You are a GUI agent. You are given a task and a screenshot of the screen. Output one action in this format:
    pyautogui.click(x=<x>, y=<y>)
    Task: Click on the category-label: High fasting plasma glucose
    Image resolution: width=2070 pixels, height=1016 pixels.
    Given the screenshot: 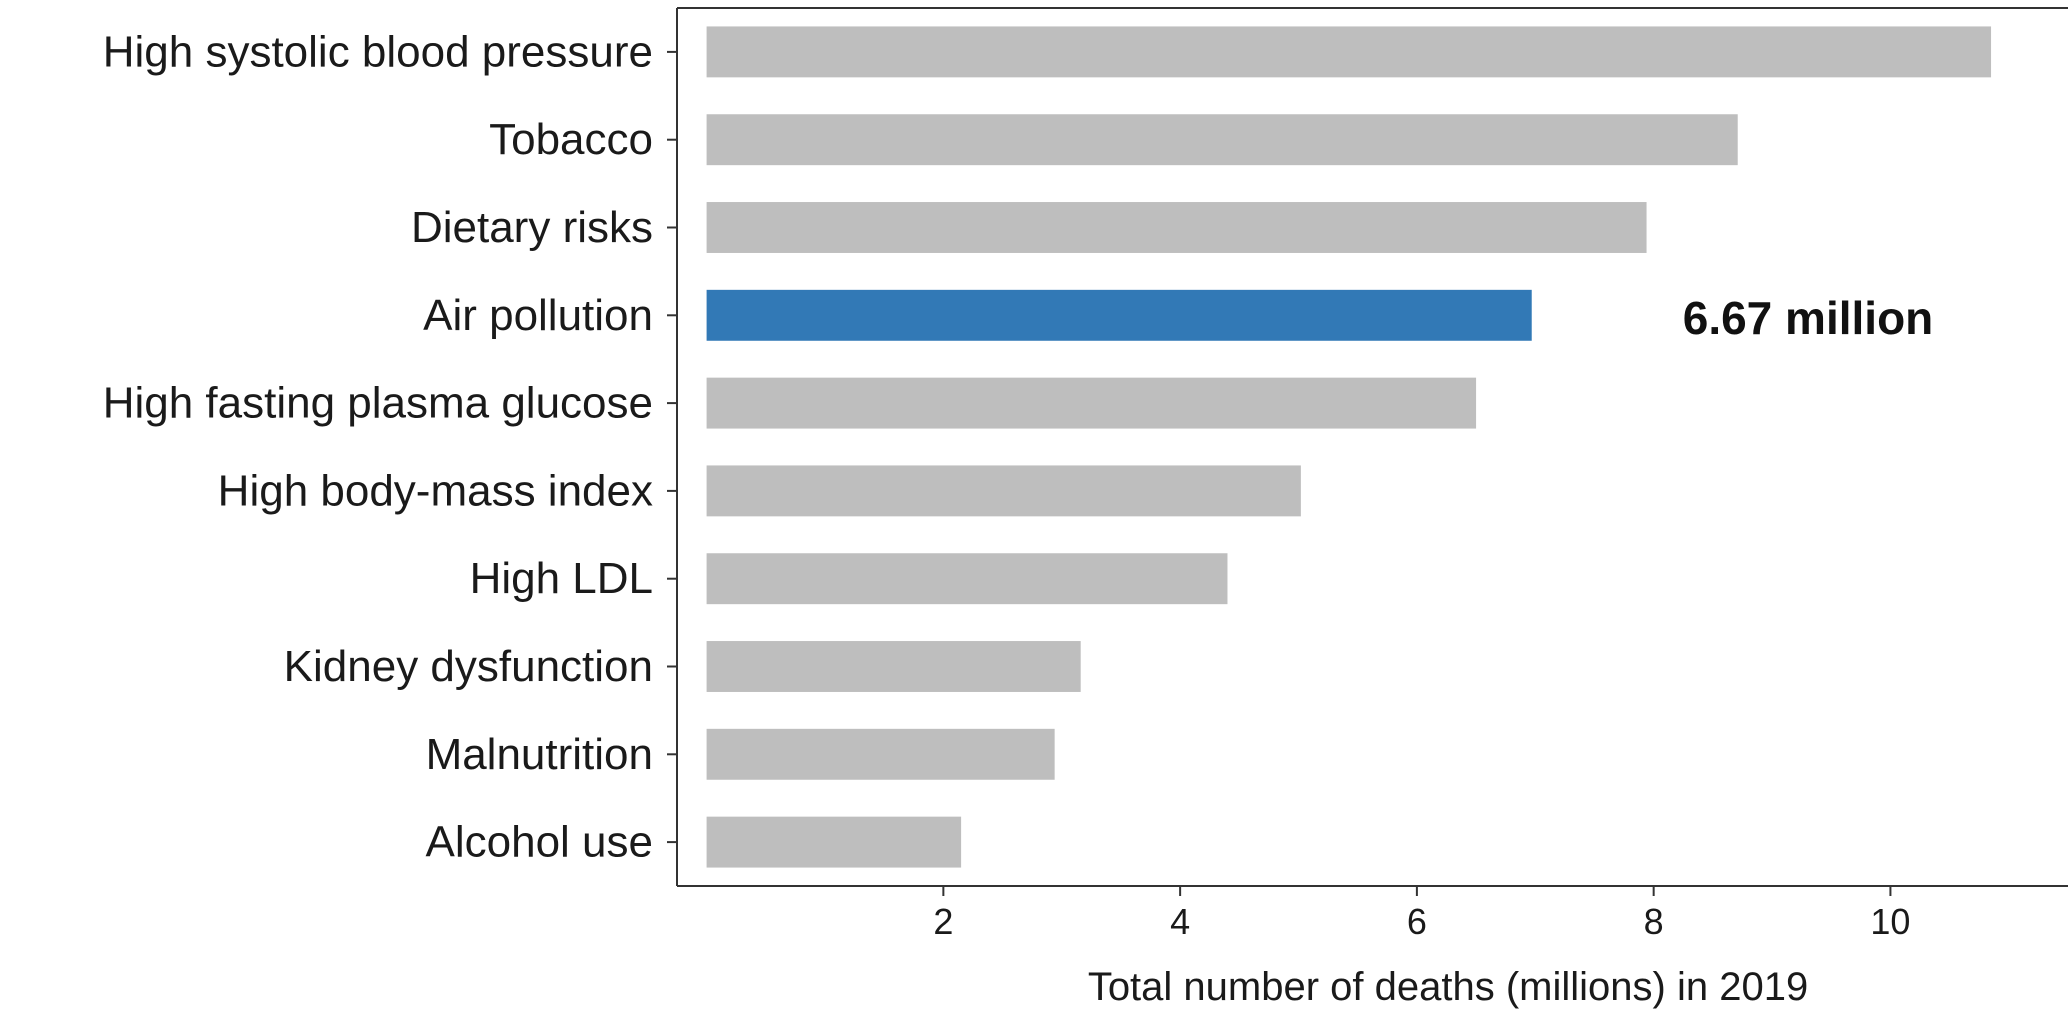 What is the action you would take?
    pyautogui.click(x=378, y=403)
    